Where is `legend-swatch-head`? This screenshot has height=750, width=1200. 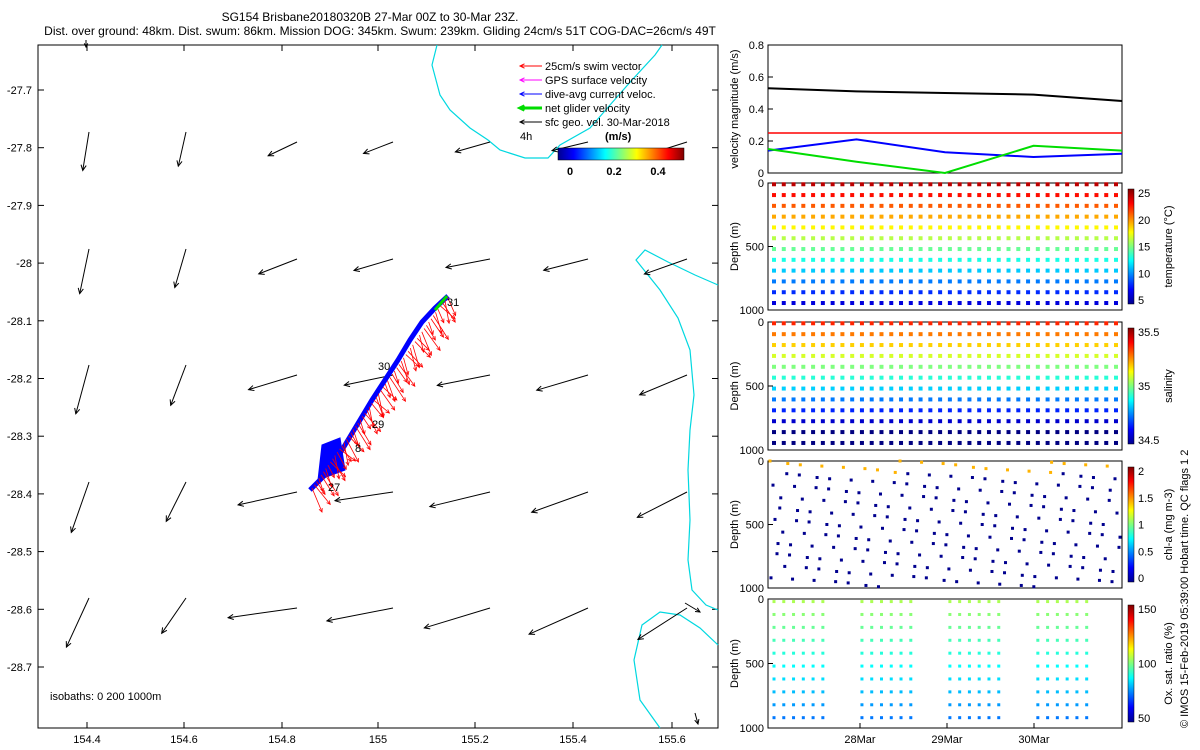
legend-swatch-head is located at coordinates (521, 94).